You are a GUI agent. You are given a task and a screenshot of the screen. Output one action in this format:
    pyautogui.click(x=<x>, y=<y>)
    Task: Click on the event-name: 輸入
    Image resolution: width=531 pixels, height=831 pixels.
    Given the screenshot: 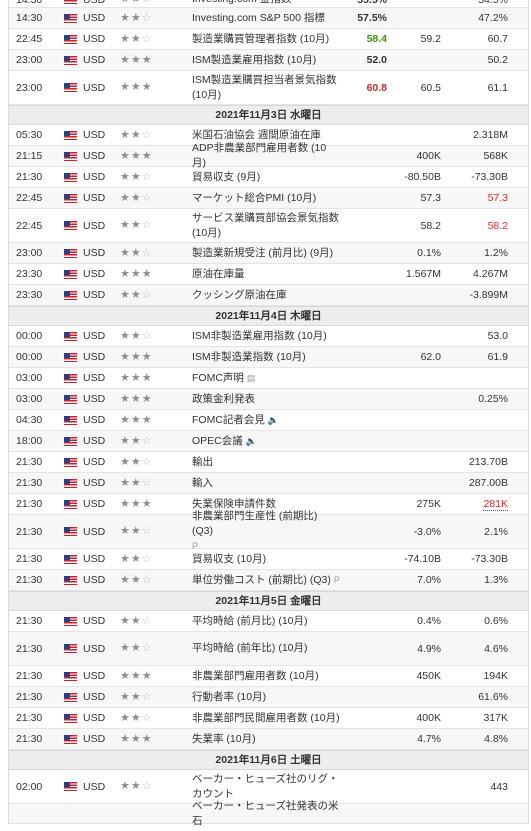 What is the action you would take?
    pyautogui.click(x=266, y=483)
    